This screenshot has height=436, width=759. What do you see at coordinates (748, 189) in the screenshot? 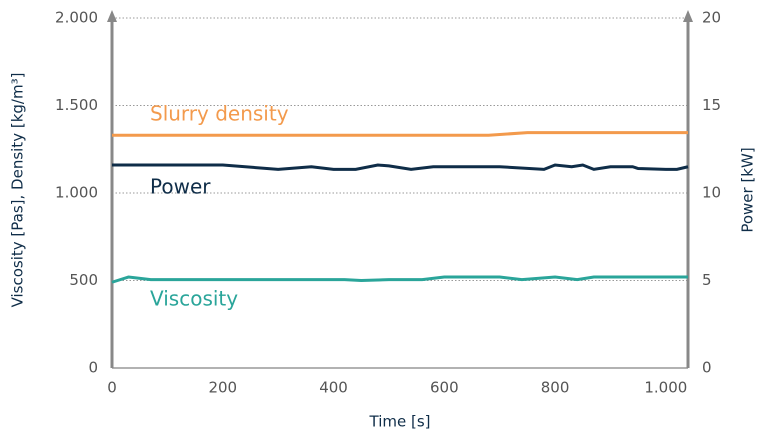
I see `y2-axis-title: Power [kW]` at bounding box center [748, 189].